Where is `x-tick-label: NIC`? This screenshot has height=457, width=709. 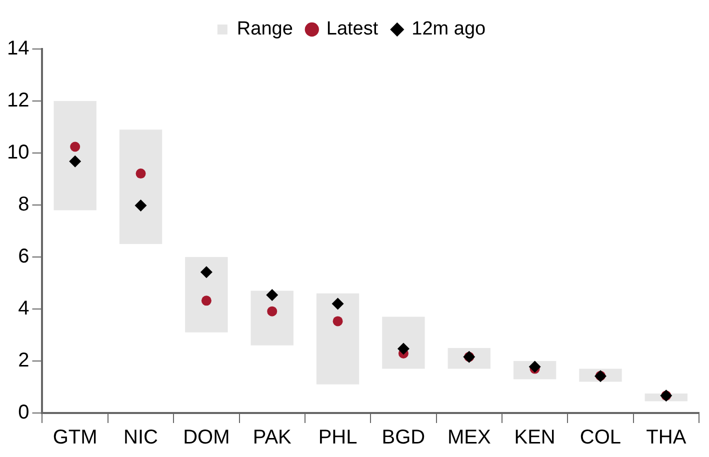
x-tick-label: NIC is located at coordinates (141, 437).